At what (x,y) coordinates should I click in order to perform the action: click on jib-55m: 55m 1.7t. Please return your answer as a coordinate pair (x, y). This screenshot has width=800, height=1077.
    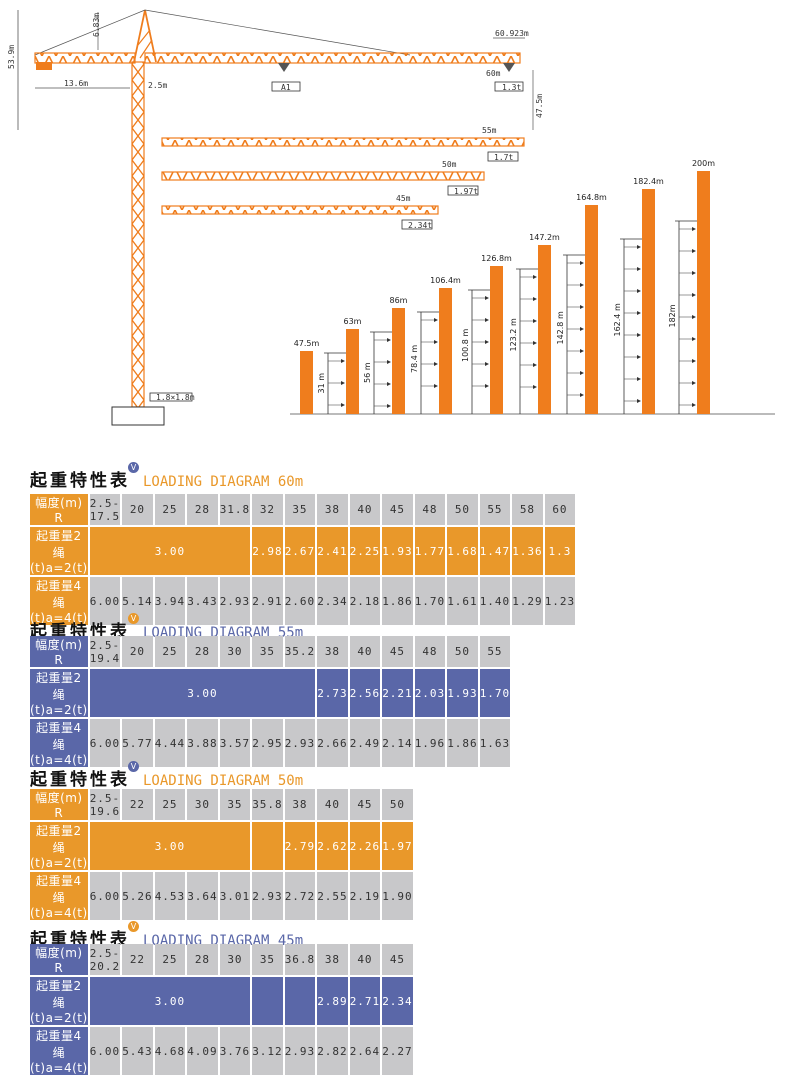
    Looking at the image, I should click on (343, 144).